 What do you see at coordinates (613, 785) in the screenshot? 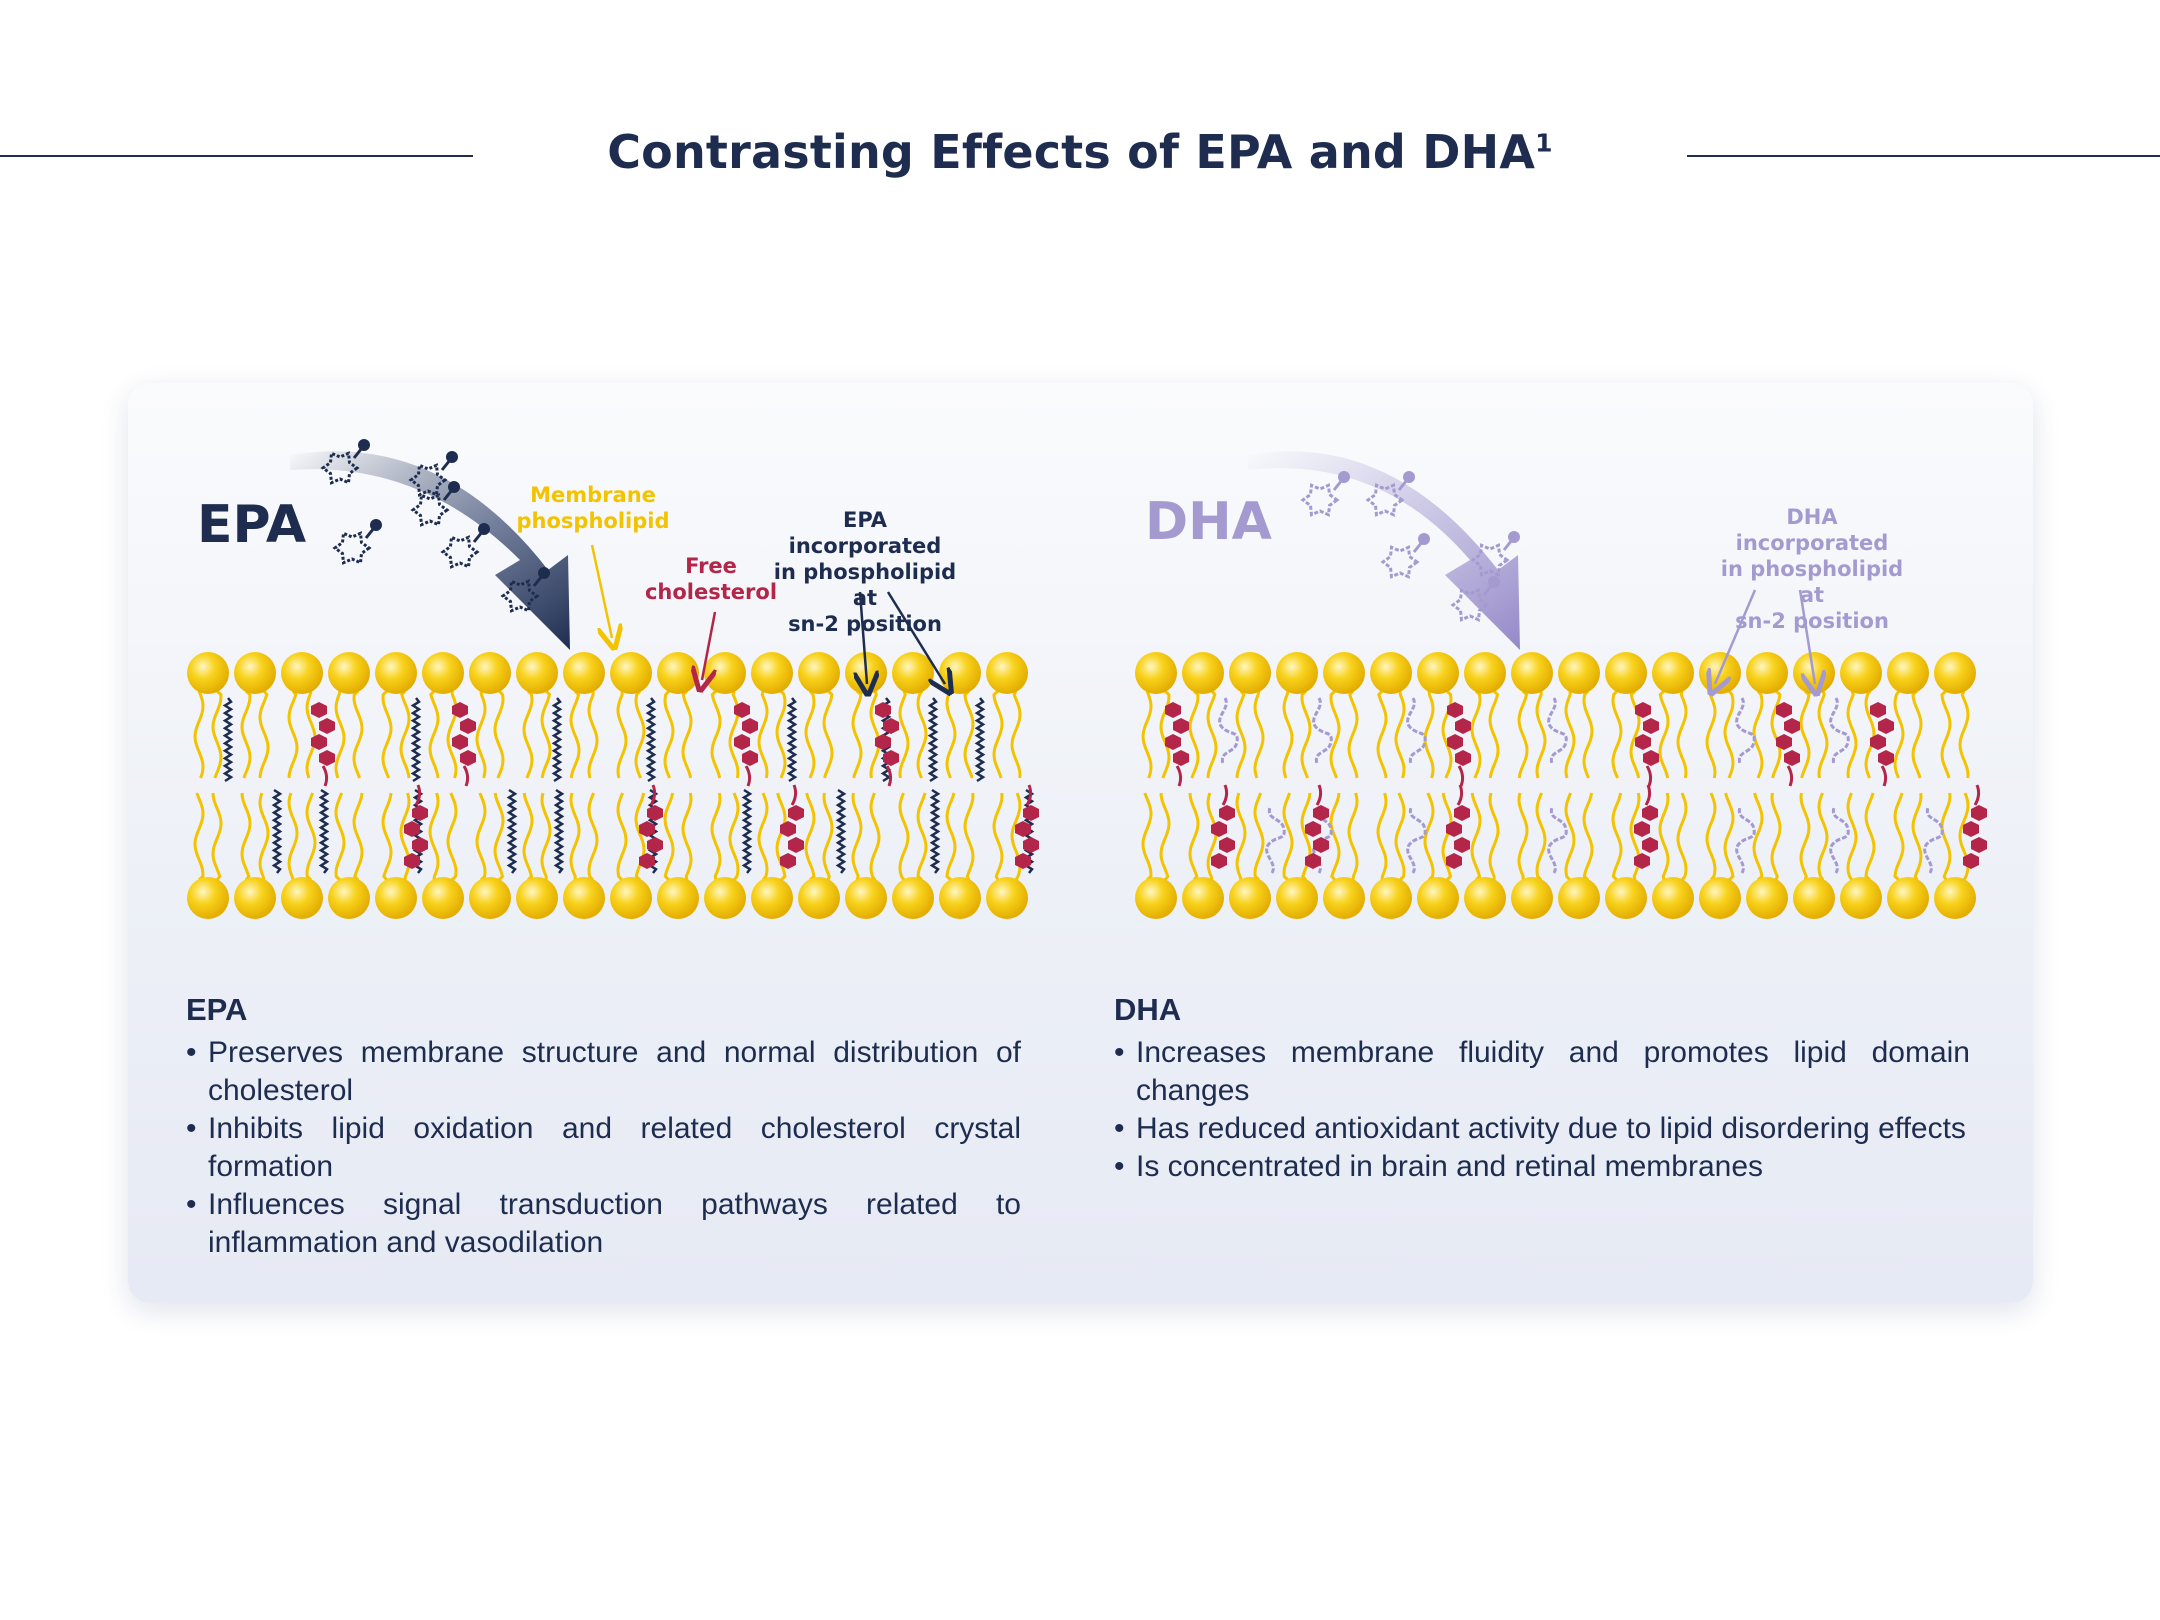
I see `epa-bilayer` at bounding box center [613, 785].